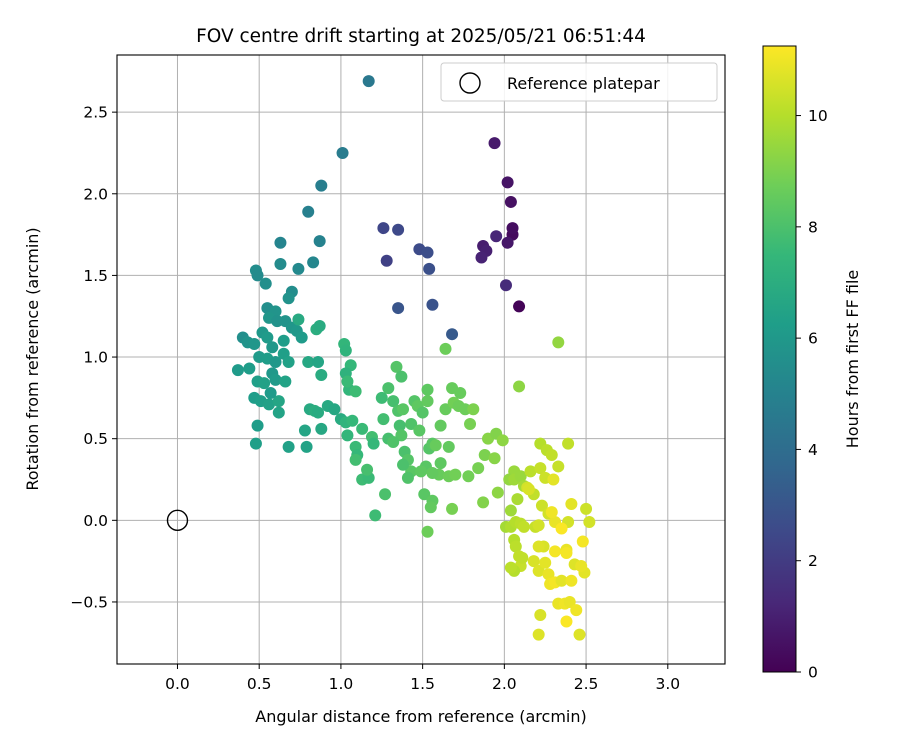  I want to click on y-tick-label: 2.0, so click(95, 194).